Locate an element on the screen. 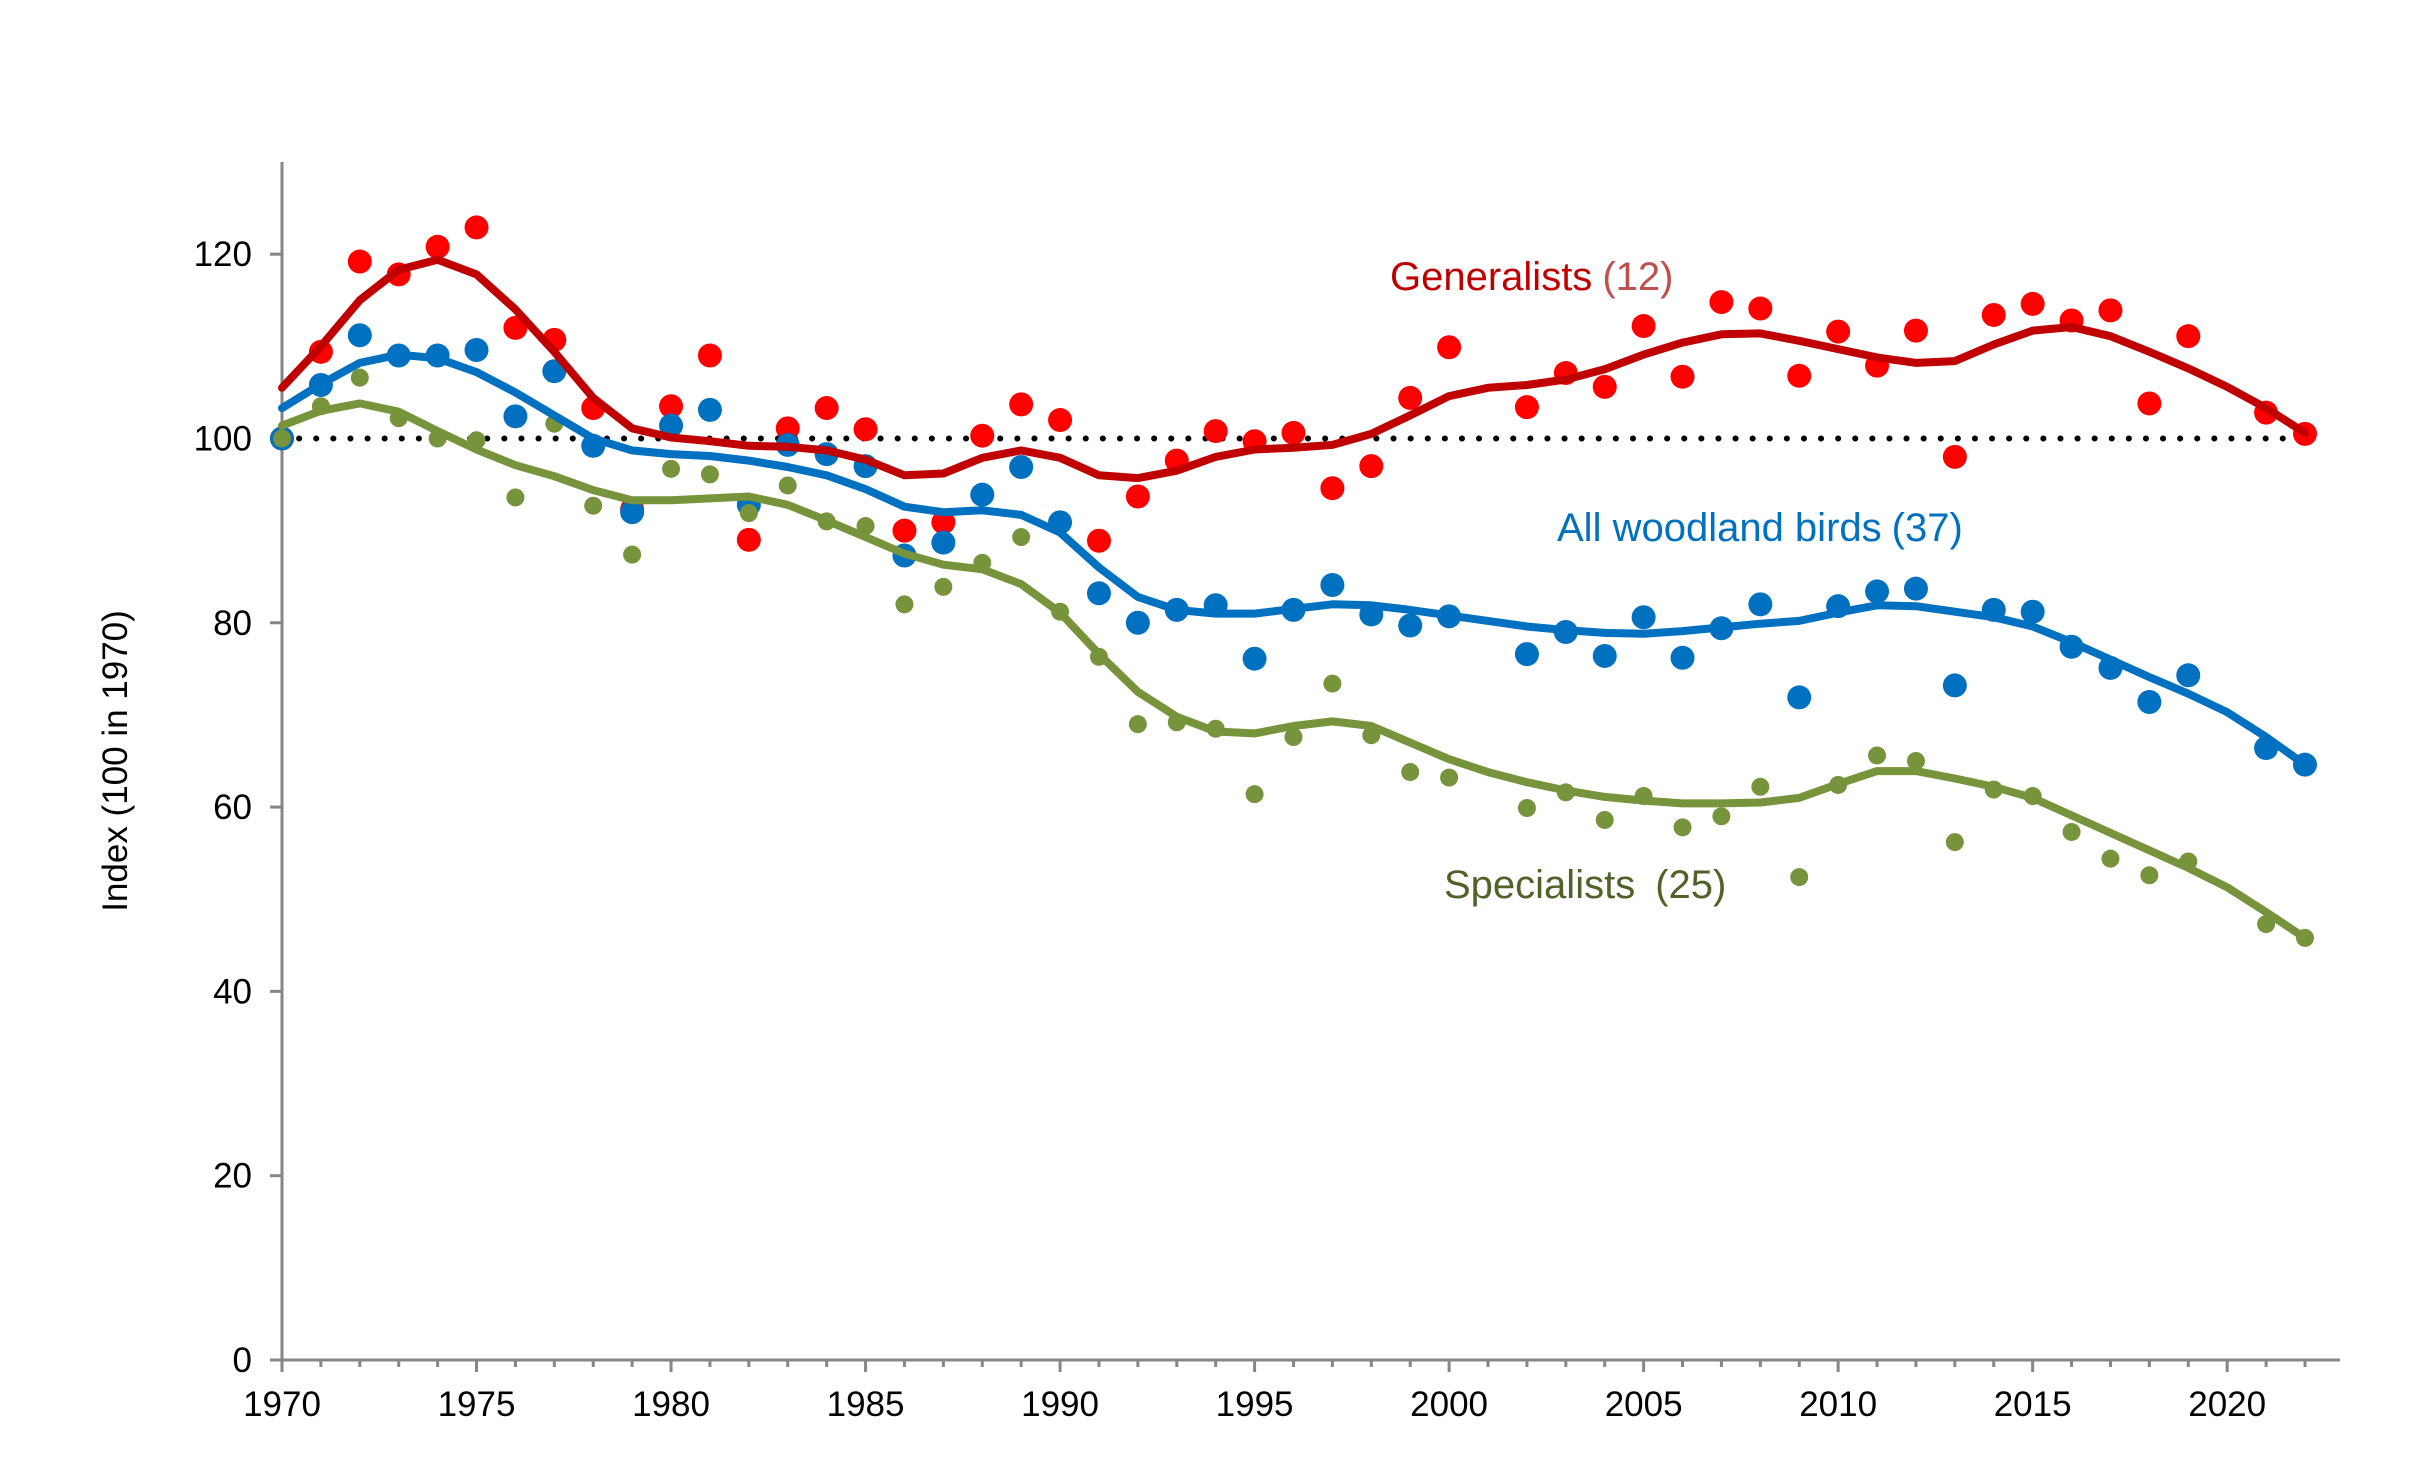 The image size is (2420, 1467). series-label-generalists-name: Generalists is located at coordinates (1491, 277).